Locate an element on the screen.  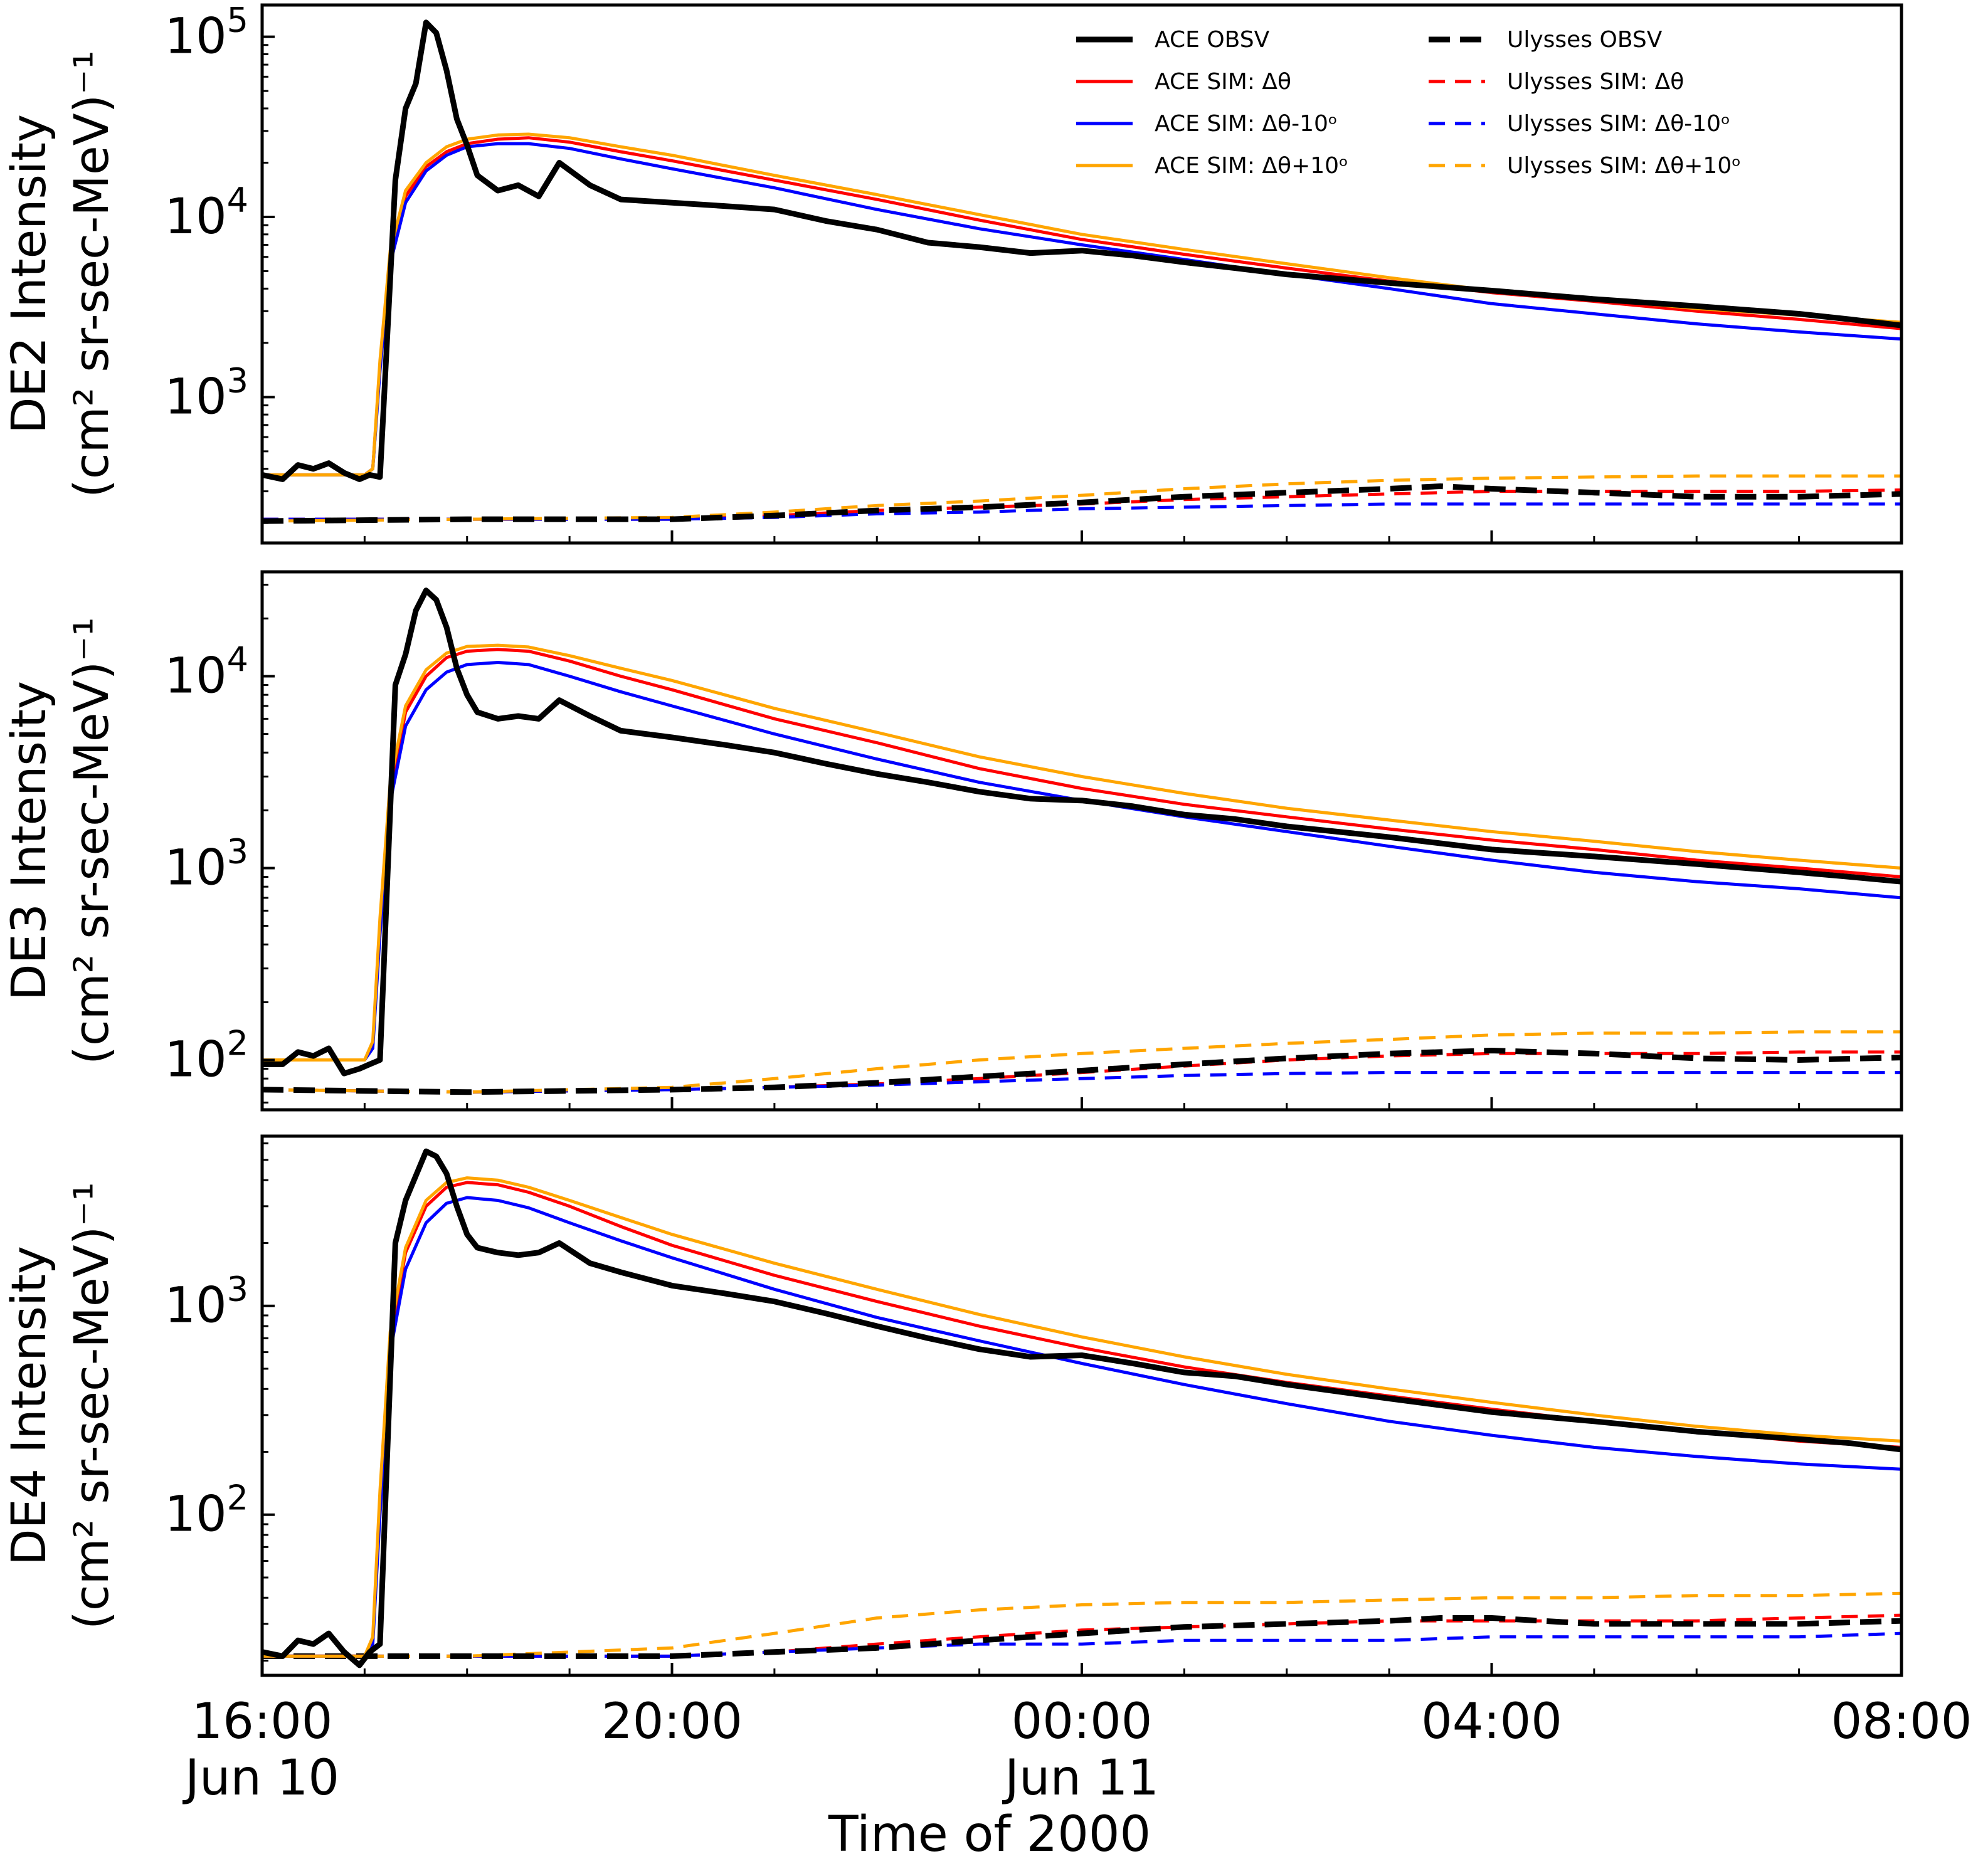
y-axis-label: DE2 Intensity is located at coordinates (29, 274).